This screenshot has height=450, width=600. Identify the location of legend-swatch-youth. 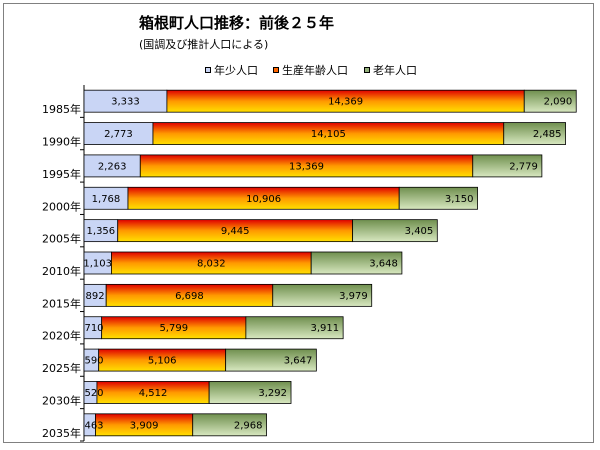
(208, 70).